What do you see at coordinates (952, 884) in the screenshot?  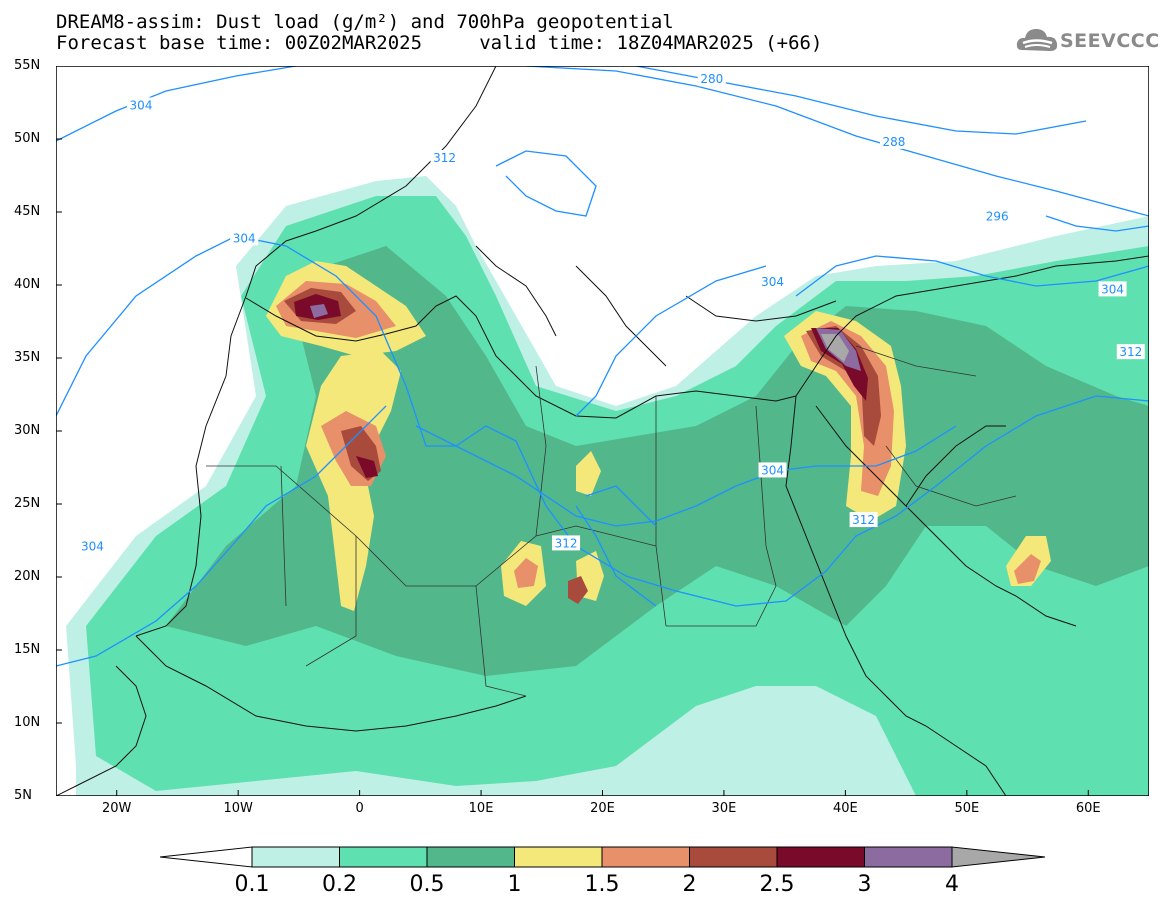 I see `colorbar-label: 4` at bounding box center [952, 884].